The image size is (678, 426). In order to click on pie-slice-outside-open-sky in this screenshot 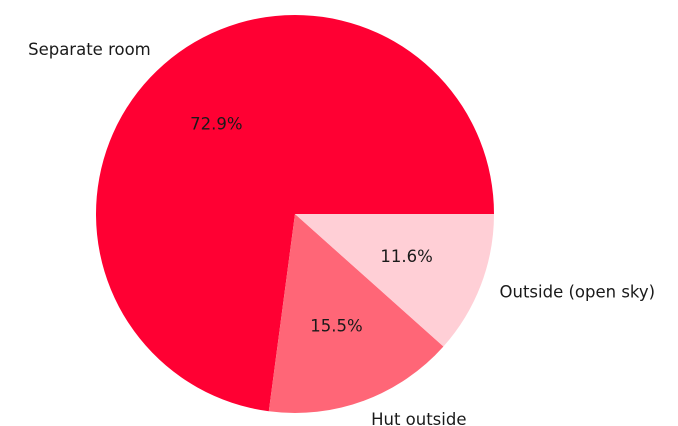, I will do `click(394, 280)`.